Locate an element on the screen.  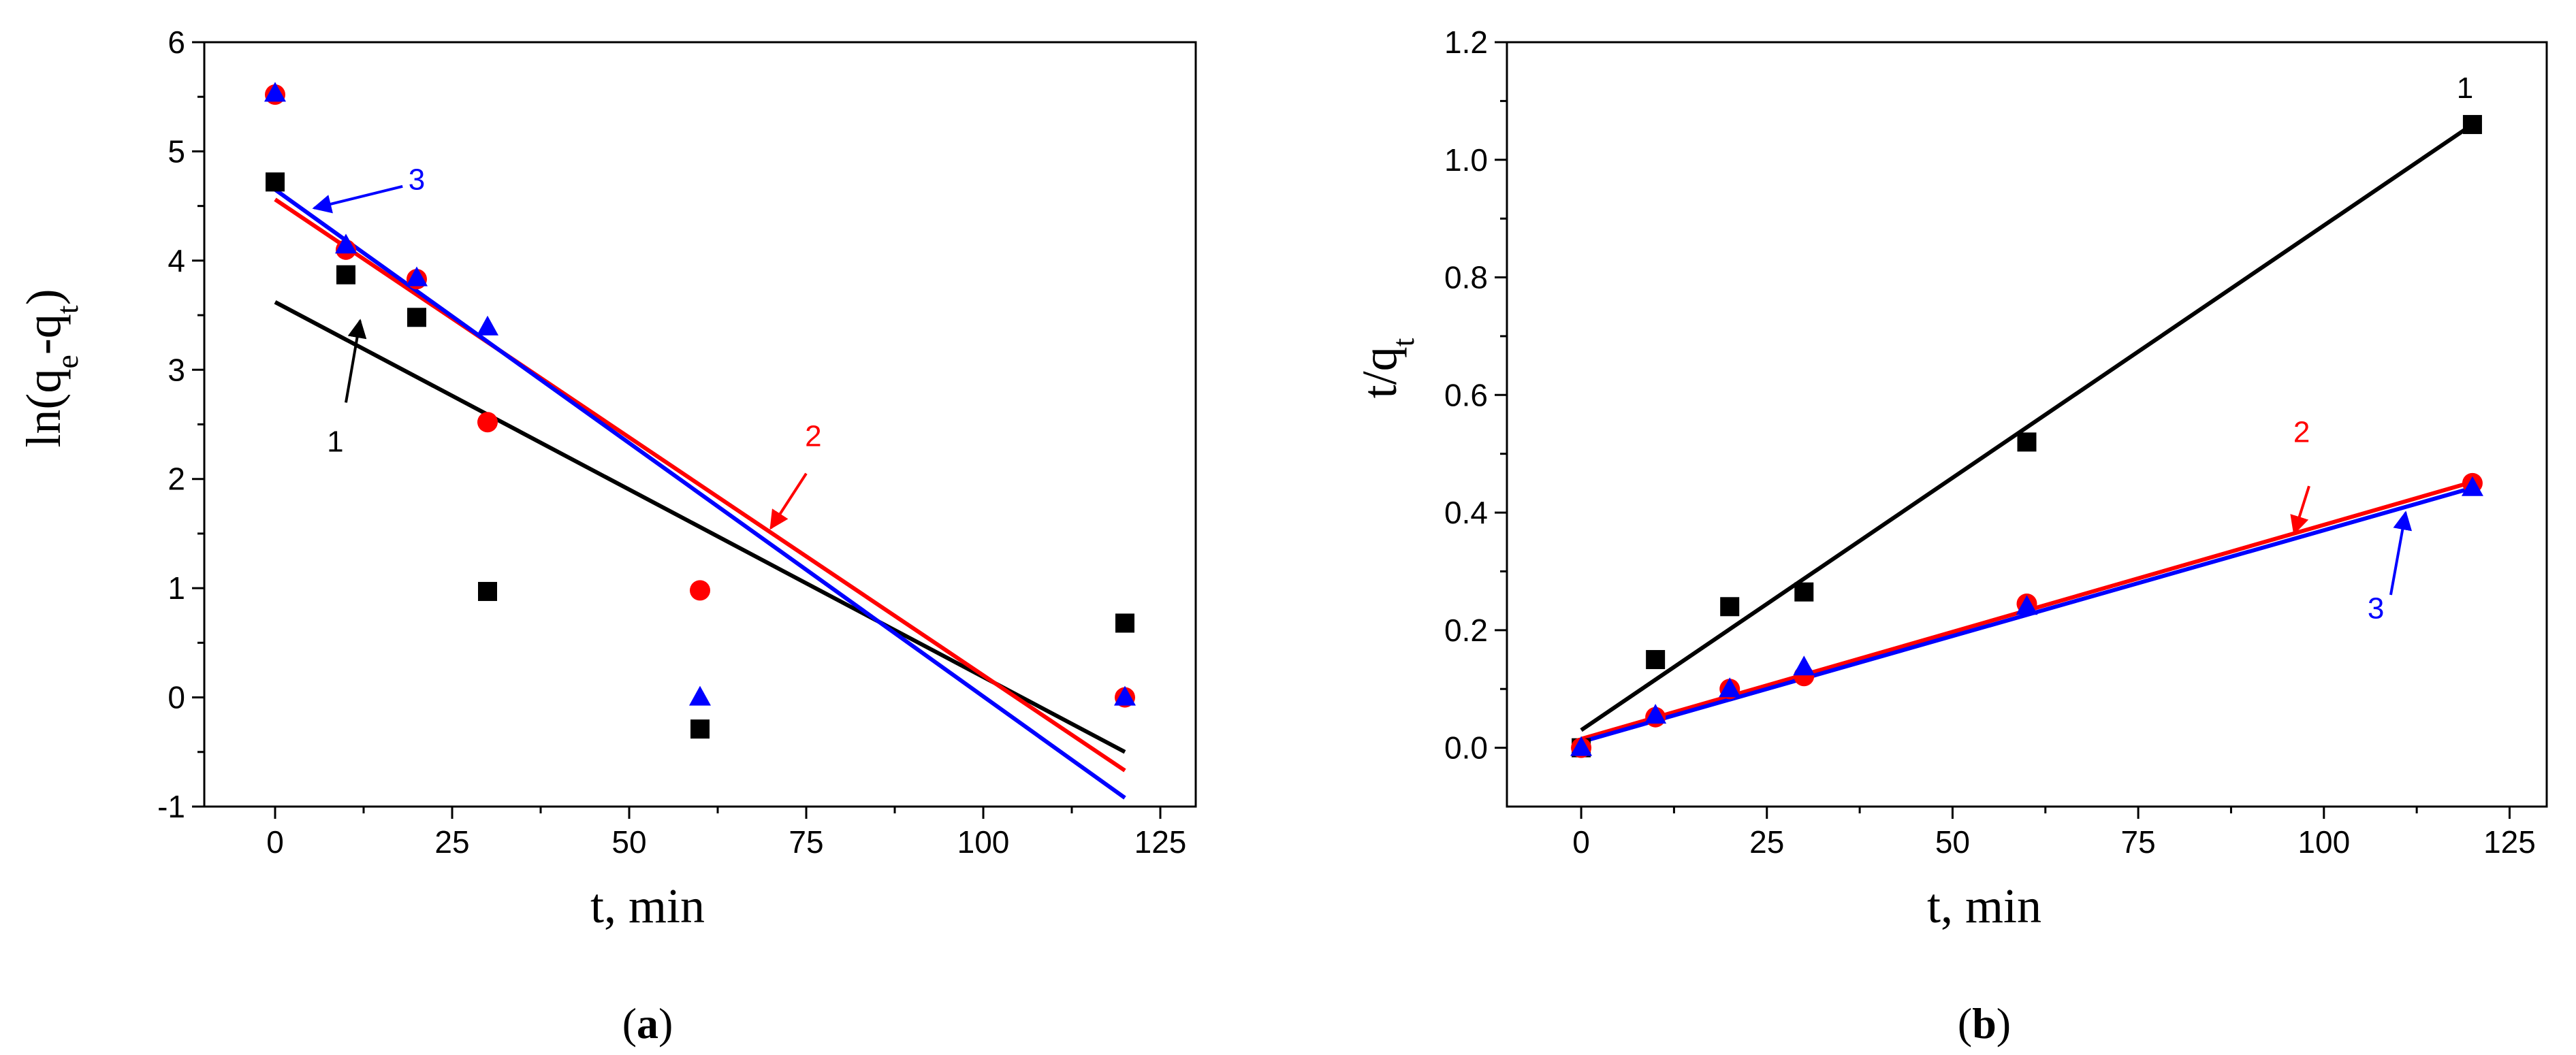
y-tick-label-a: 2 is located at coordinates (176, 479).